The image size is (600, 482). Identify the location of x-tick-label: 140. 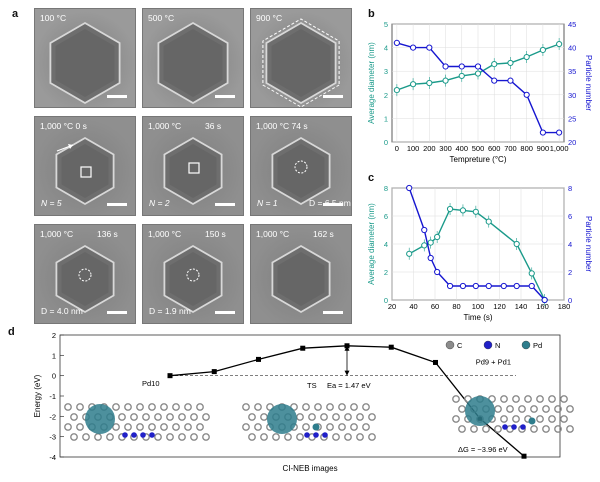
(521, 306).